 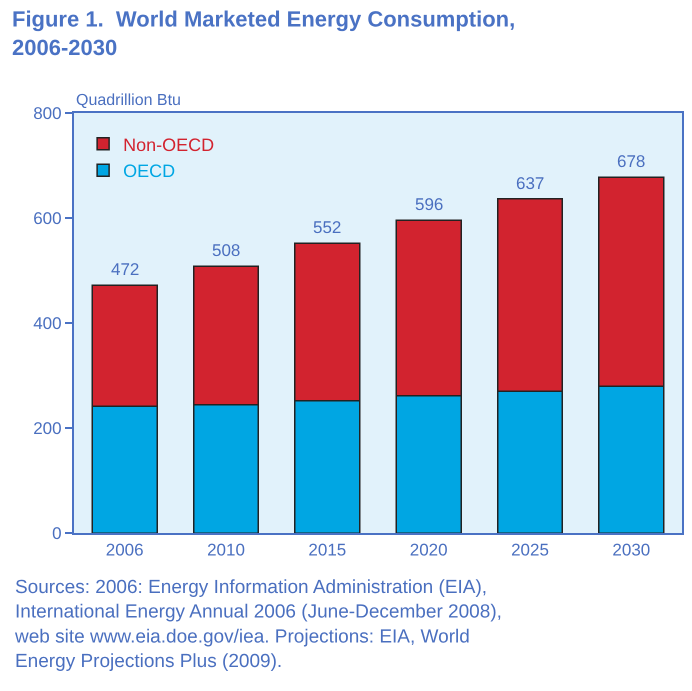 I want to click on chart-title: Figure 1. World Marketed Energy Consumption, 2006-2030, so click(x=264, y=33).